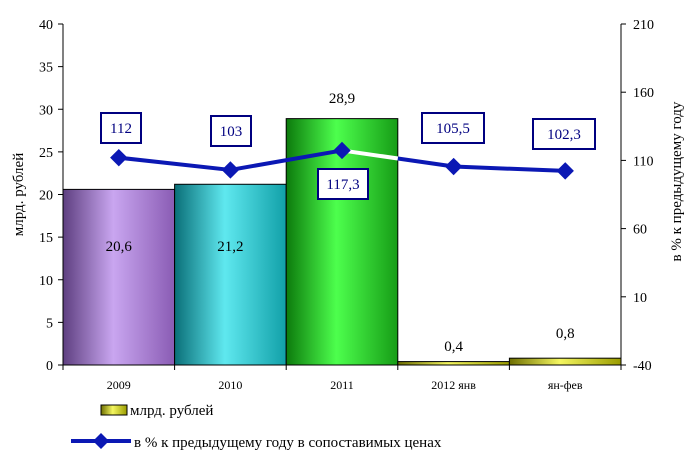 Image resolution: width=686 pixels, height=455 pixels. Describe the element at coordinates (46, 68) in the screenshot. I see `left-tick-label: 35` at that location.